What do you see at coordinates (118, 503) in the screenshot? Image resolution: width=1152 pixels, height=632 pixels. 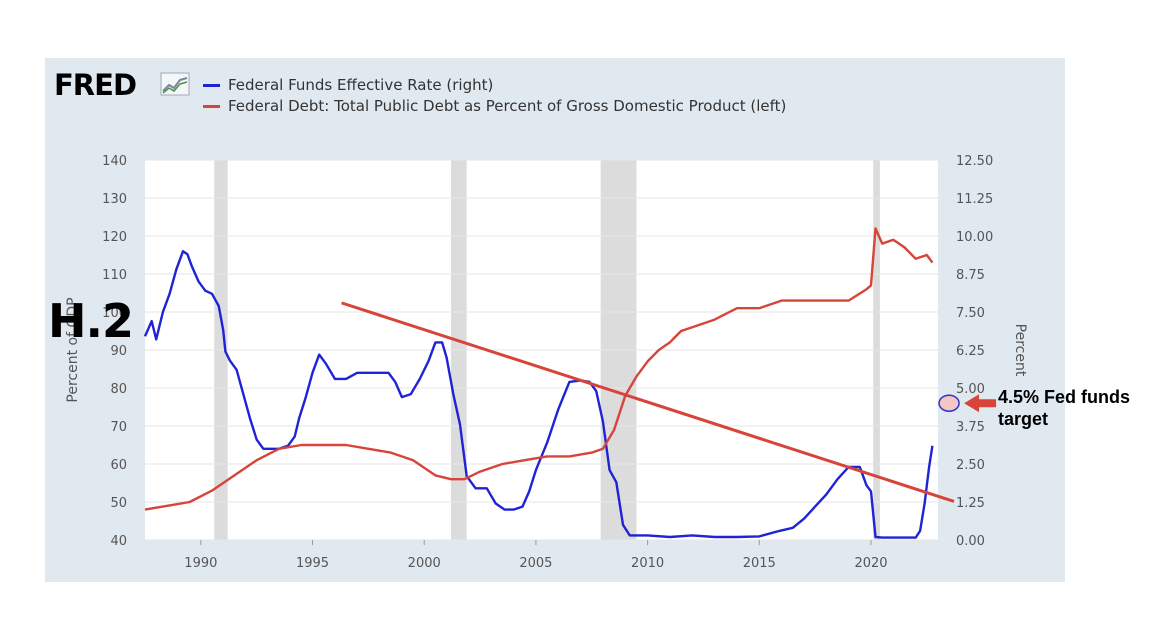 I see `y-left-tick-label: 50` at bounding box center [118, 503].